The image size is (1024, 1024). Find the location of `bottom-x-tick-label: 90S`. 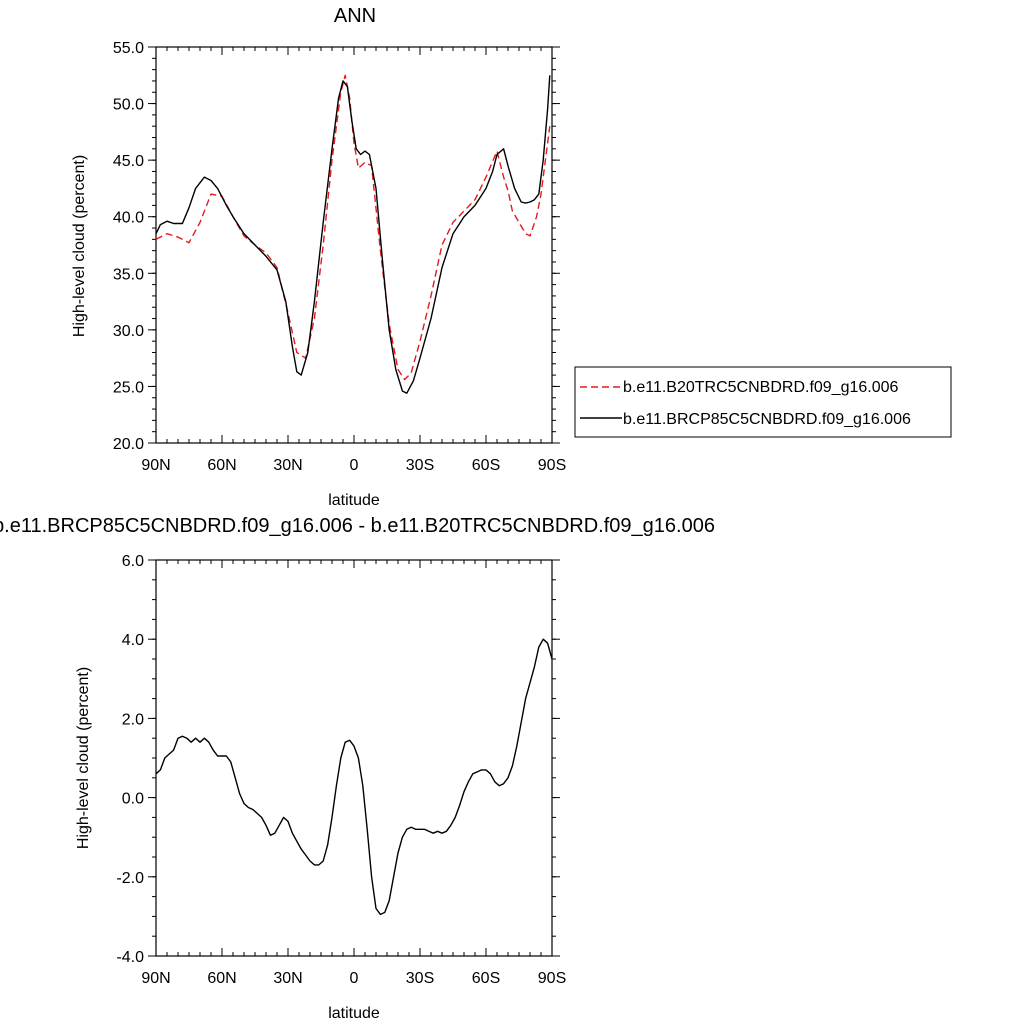

bottom-x-tick-label: 90S is located at coordinates (552, 978).